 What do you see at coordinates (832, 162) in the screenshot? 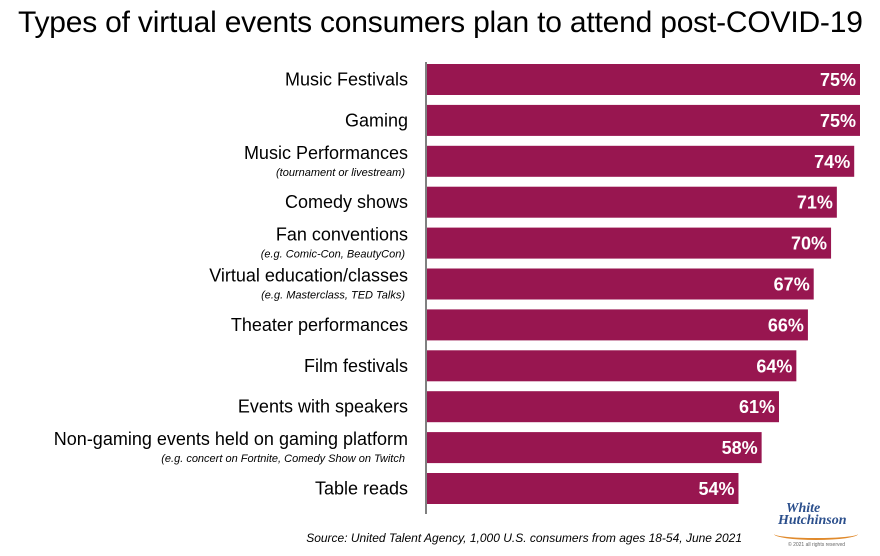
I see `bar-value-label: 74%` at bounding box center [832, 162].